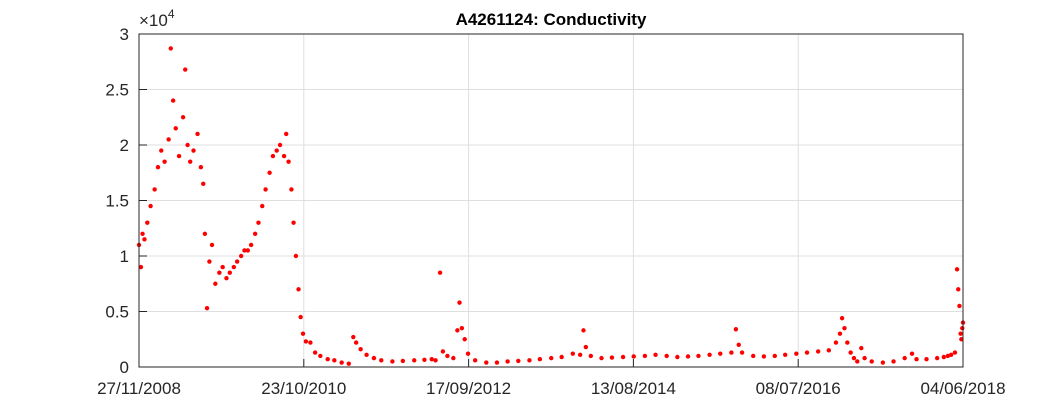 This screenshot has width=1063, height=413. I want to click on x-tick-label: 27/11/2008, so click(139, 388).